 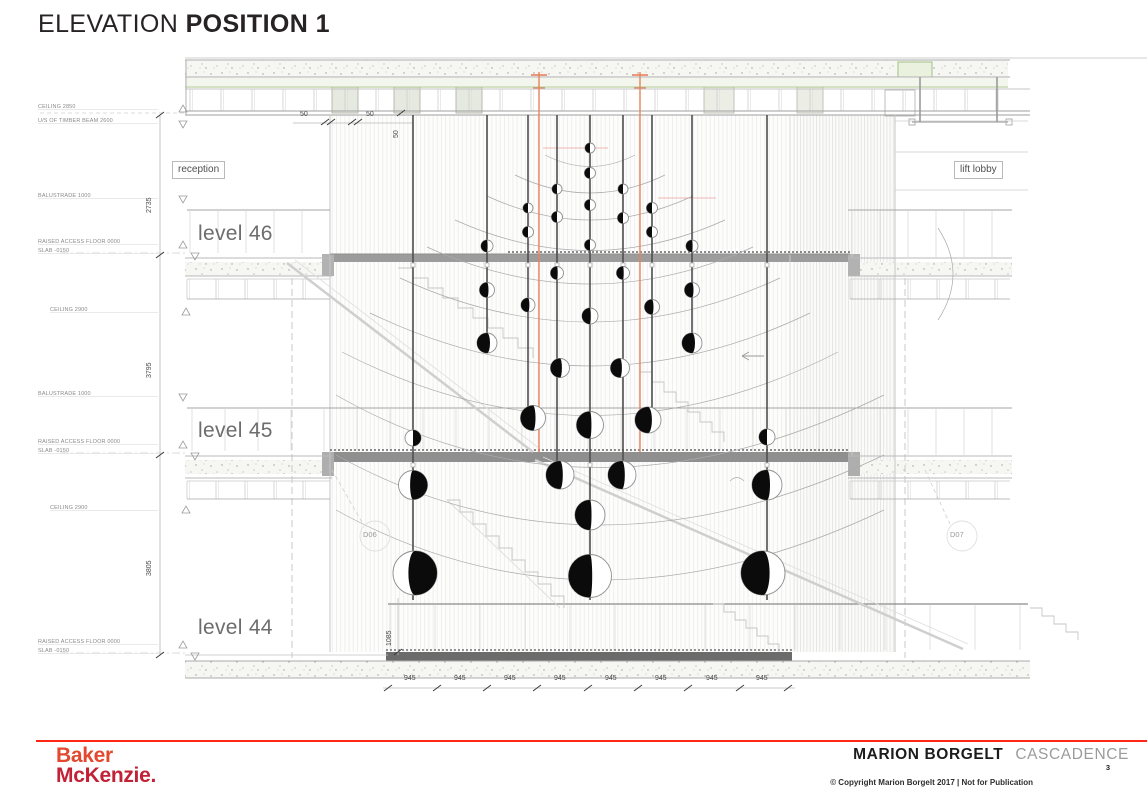 I want to click on page-title-regular: ELEVATION, so click(x=112, y=24).